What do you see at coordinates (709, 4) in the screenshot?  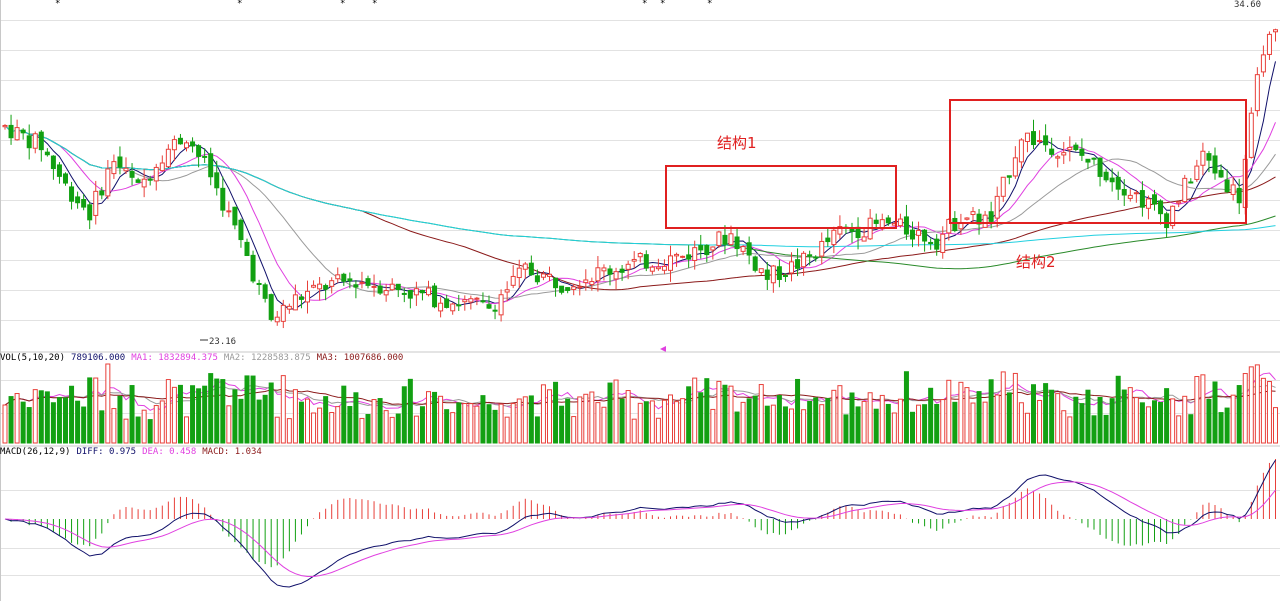 I see `event-star: *` at bounding box center [709, 4].